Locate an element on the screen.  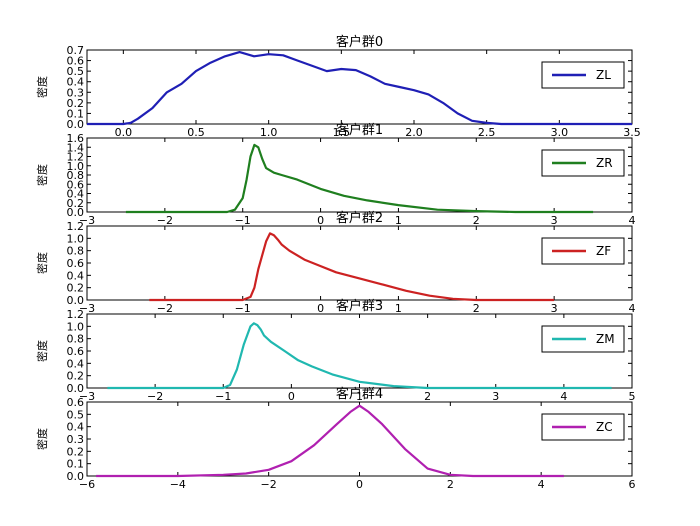
series-line-ZC is located at coordinates (330, 441).